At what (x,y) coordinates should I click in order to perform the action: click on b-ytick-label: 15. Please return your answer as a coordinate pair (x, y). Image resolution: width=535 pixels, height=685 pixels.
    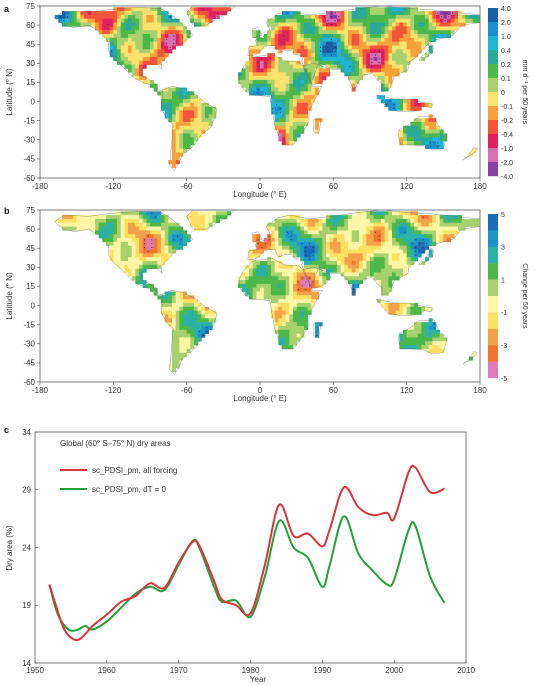
    Looking at the image, I should click on (30, 286).